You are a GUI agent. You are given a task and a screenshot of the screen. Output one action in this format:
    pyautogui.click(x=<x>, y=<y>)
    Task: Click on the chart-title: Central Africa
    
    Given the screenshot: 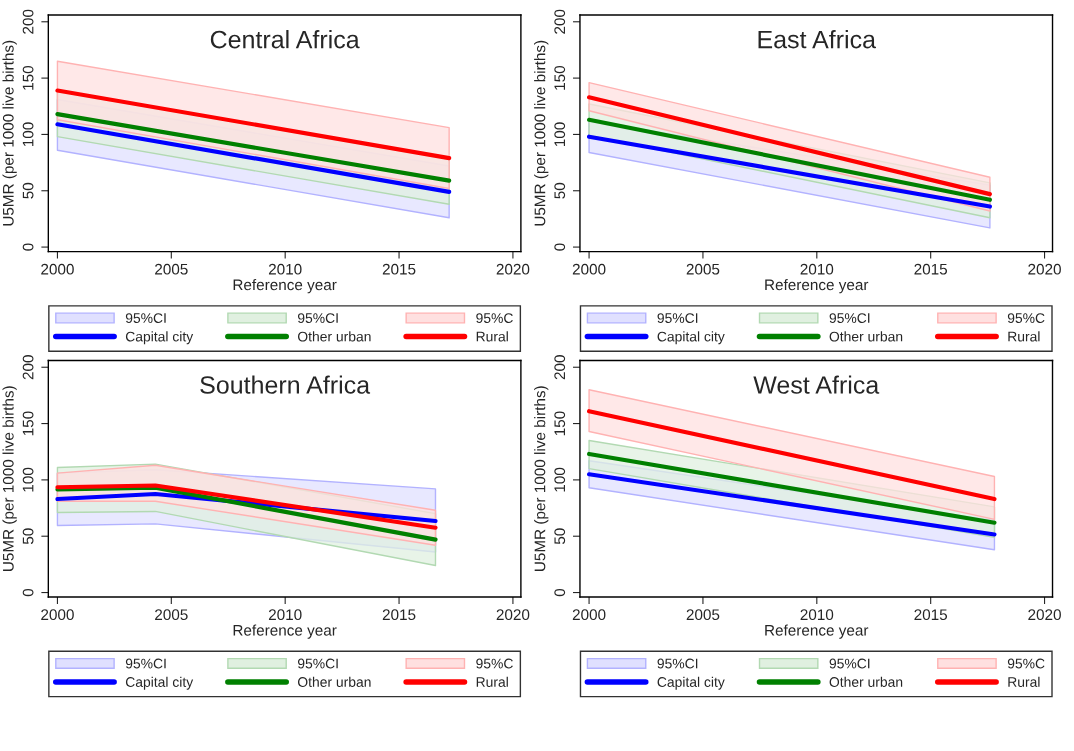 What is the action you would take?
    pyautogui.click(x=285, y=39)
    